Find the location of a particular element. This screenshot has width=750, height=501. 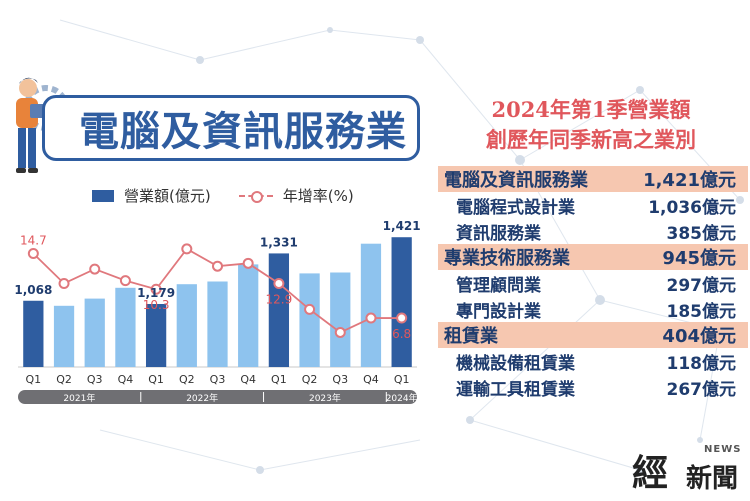

title-banner: 電腦及資訊服務業 is located at coordinates (231, 128).